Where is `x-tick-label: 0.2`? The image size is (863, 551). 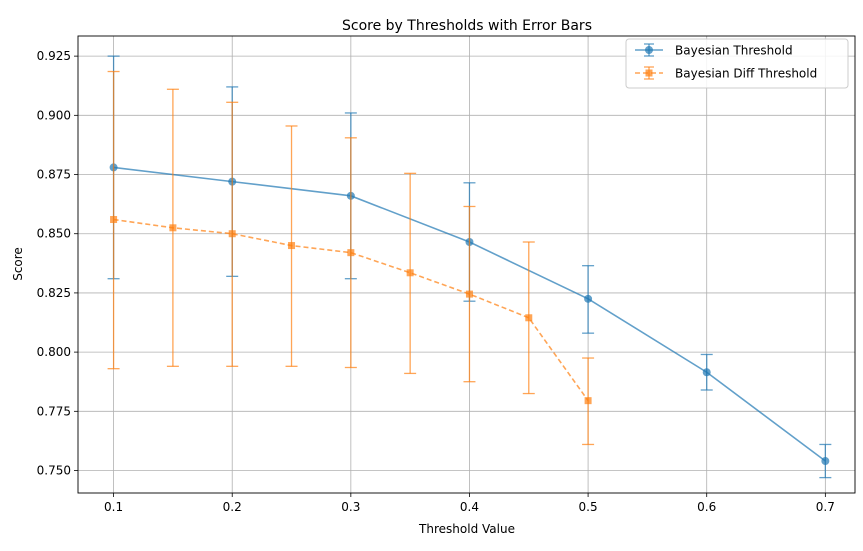 x-tick-label: 0.2 is located at coordinates (232, 507).